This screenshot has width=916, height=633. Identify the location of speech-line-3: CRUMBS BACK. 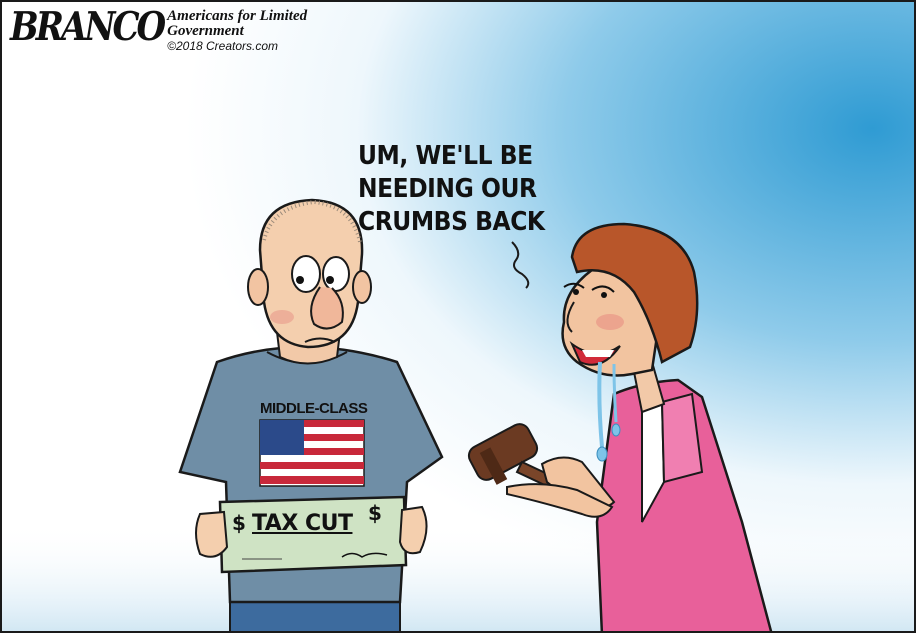
(451, 222).